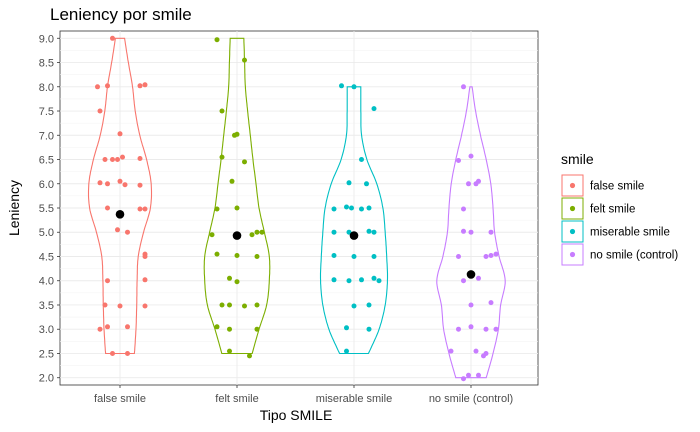  Describe the element at coordinates (46, 161) in the screenshot. I see `y-tick-label: 6.5` at that location.